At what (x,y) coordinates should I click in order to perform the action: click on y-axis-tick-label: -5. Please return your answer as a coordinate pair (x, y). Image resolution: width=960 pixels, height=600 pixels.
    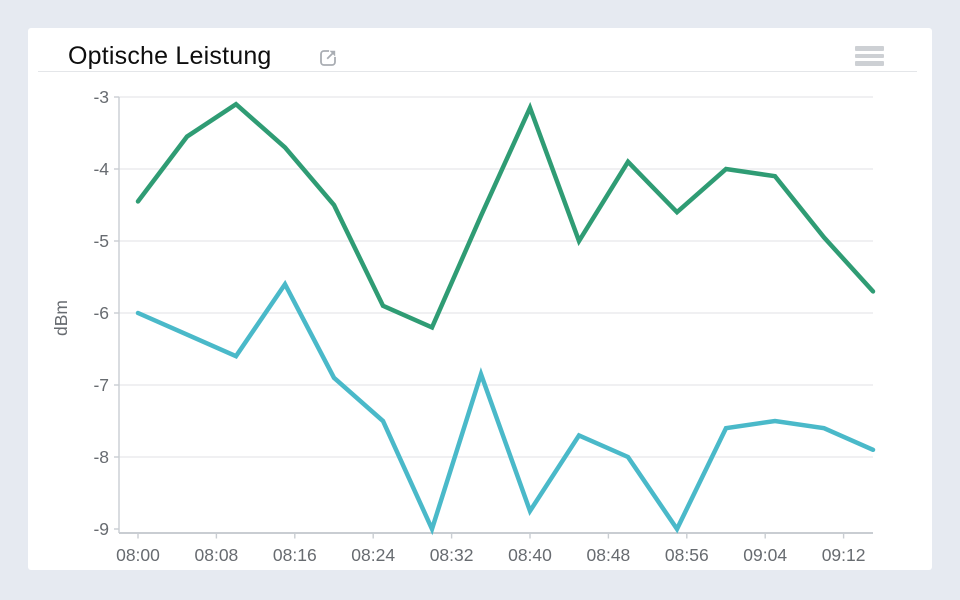
    Looking at the image, I should click on (101, 241).